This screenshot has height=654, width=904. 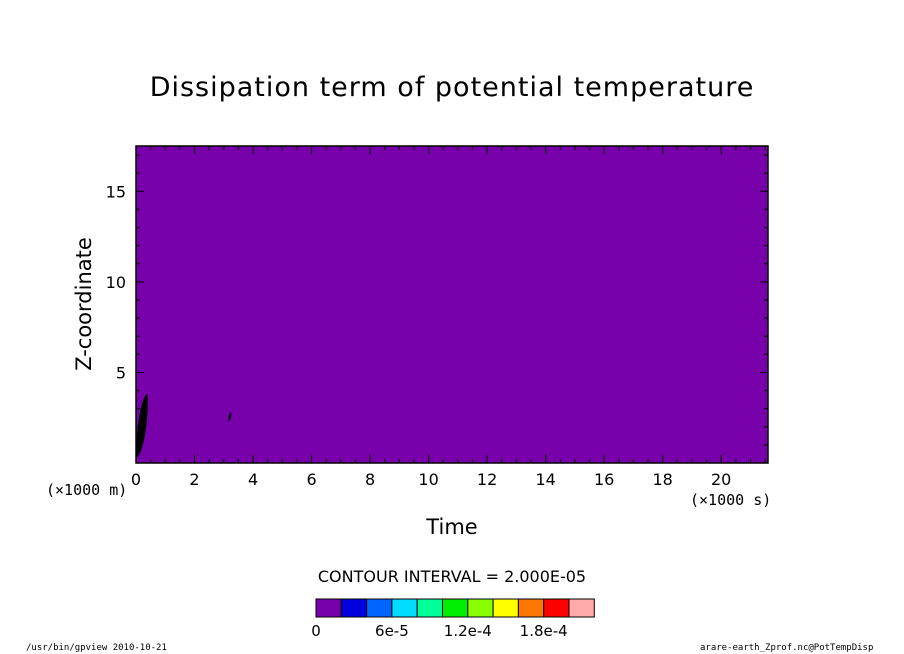 I want to click on x-tick-label: 8, so click(x=370, y=479).